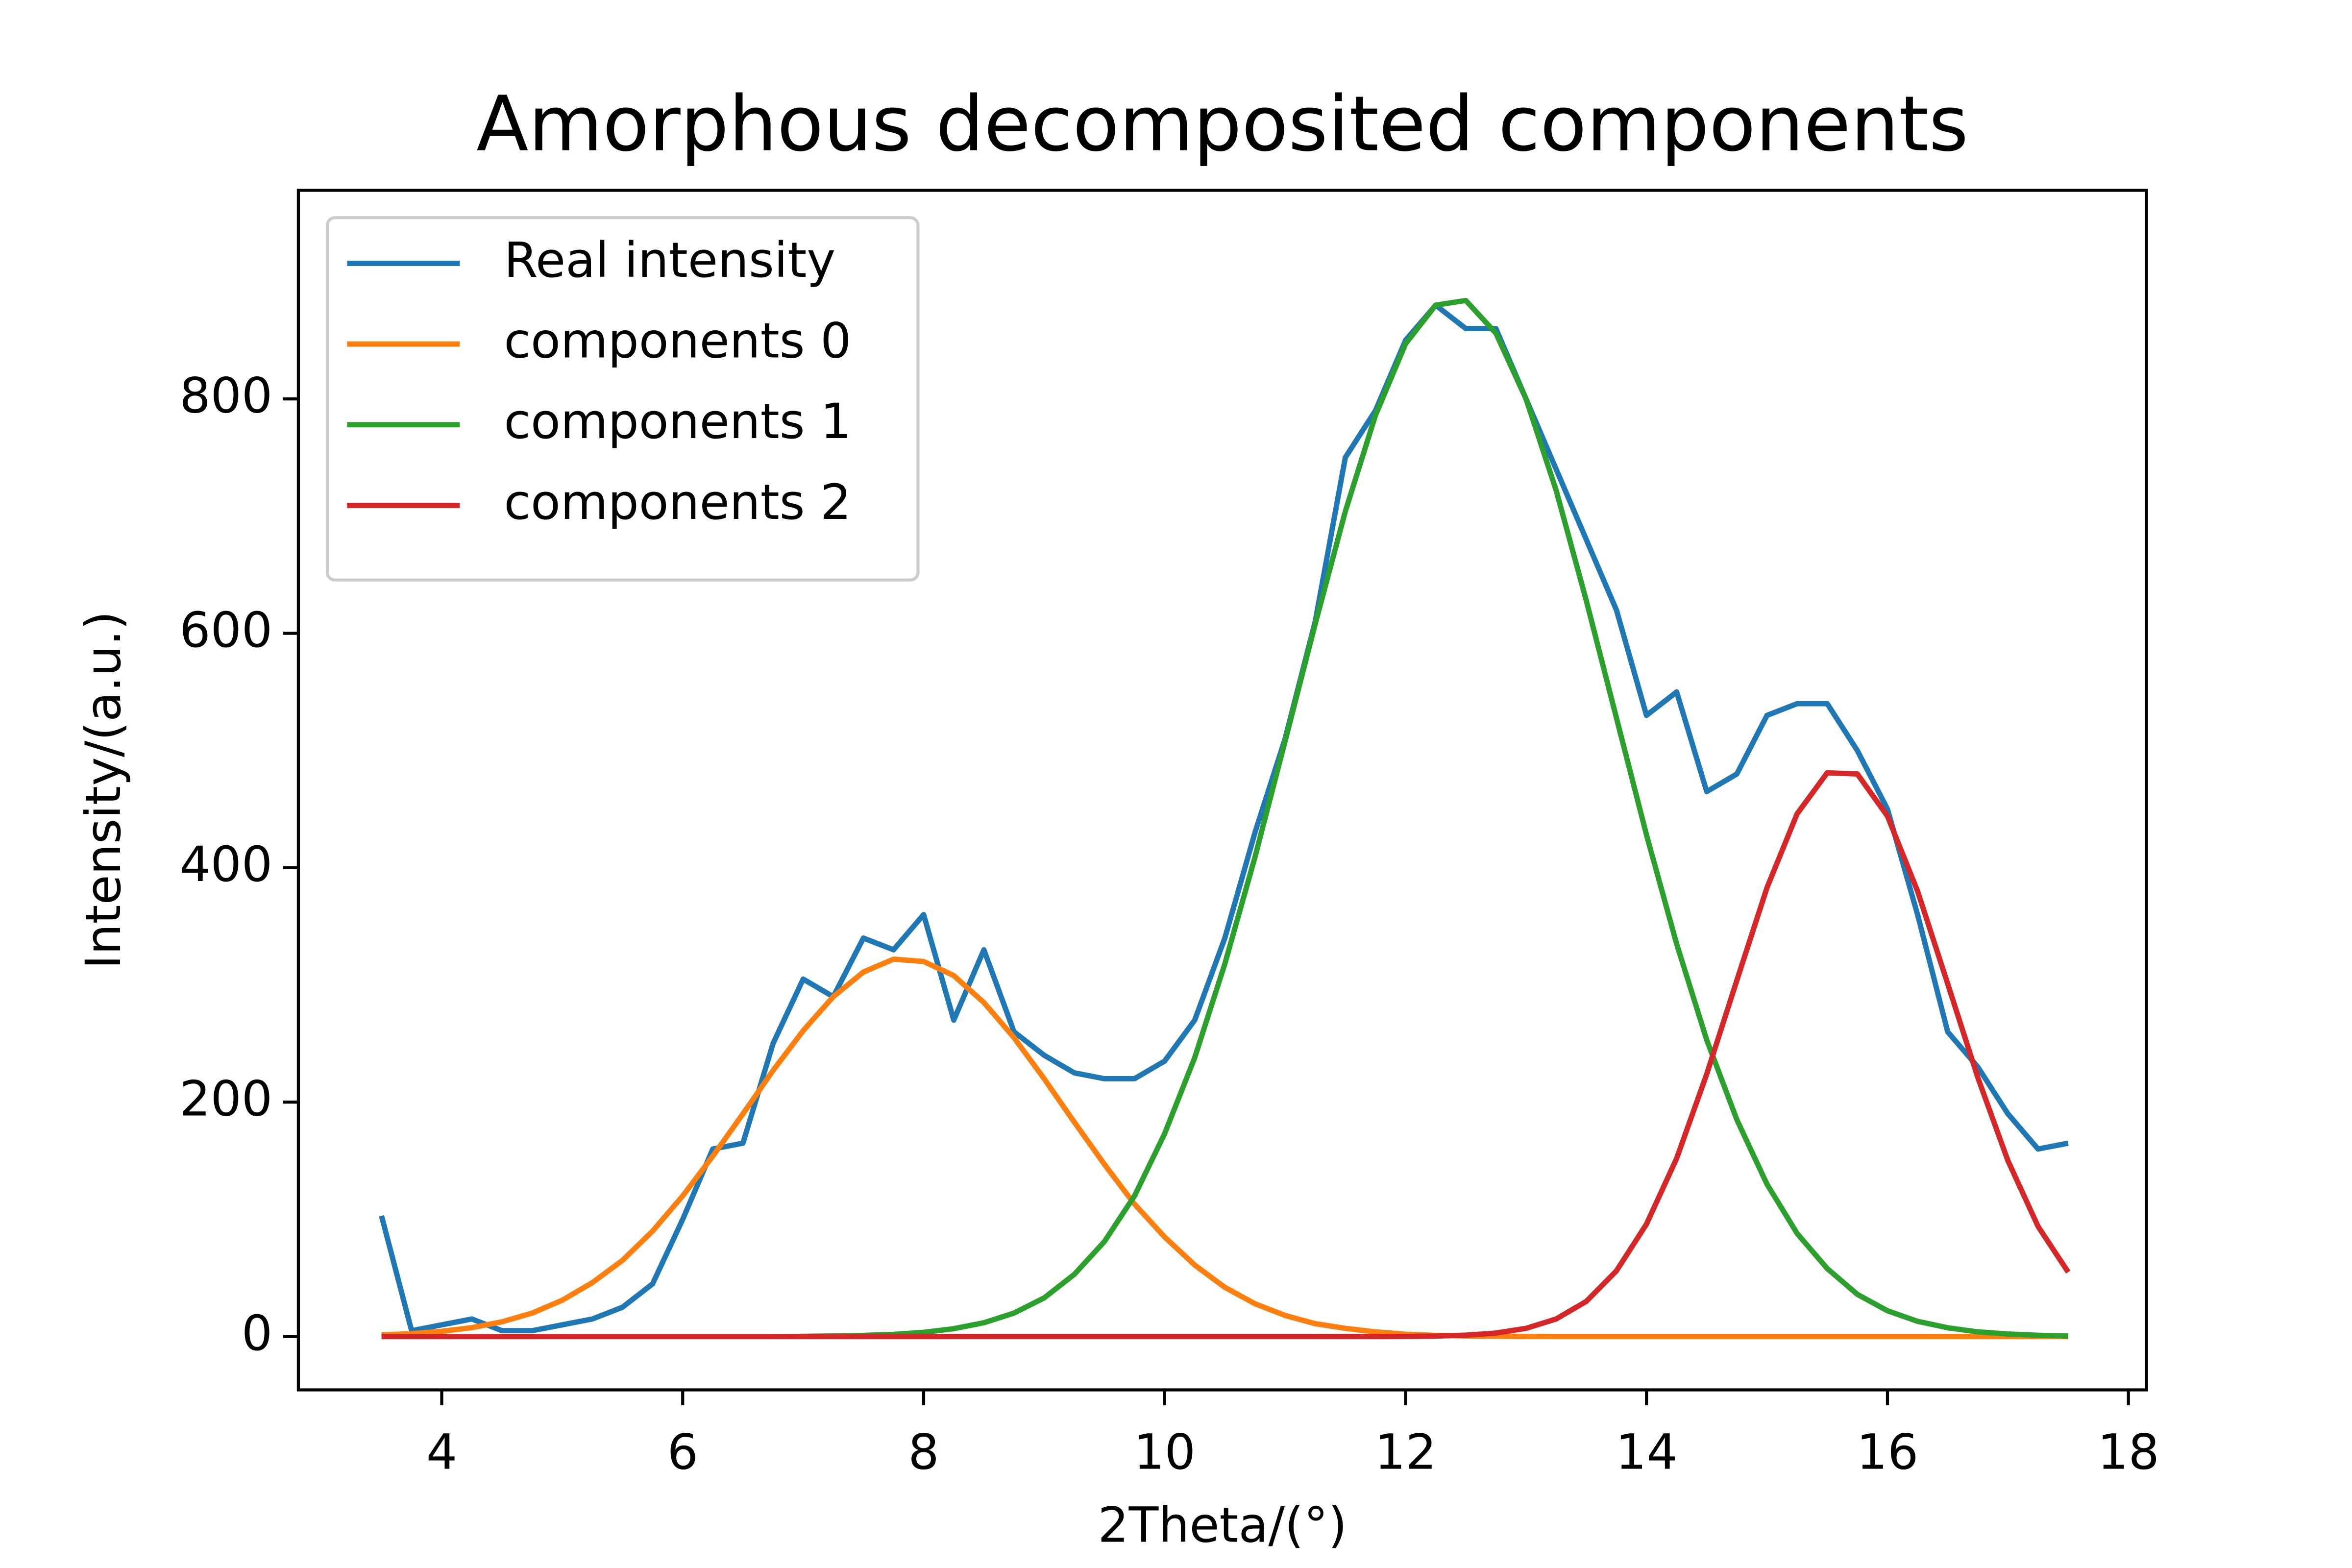 The height and width of the screenshot is (1568, 2352). I want to click on legend-label: components 0, so click(677, 341).